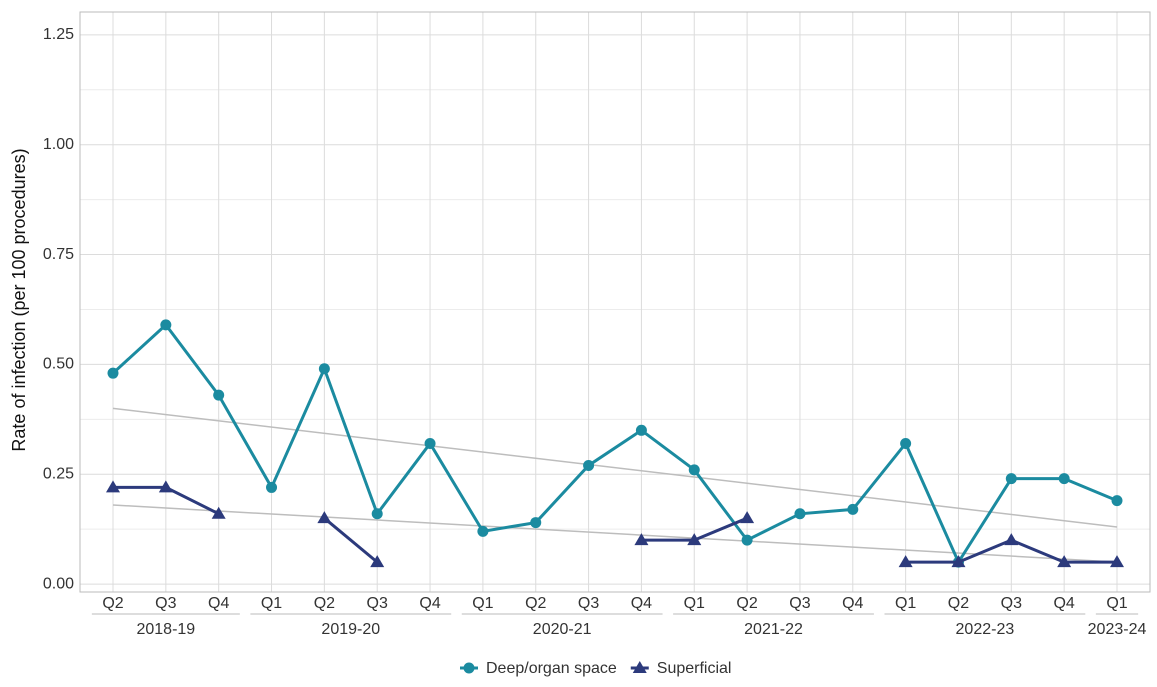 The width and height of the screenshot is (1157, 687). I want to click on group-label: 2021-22, so click(773, 629).